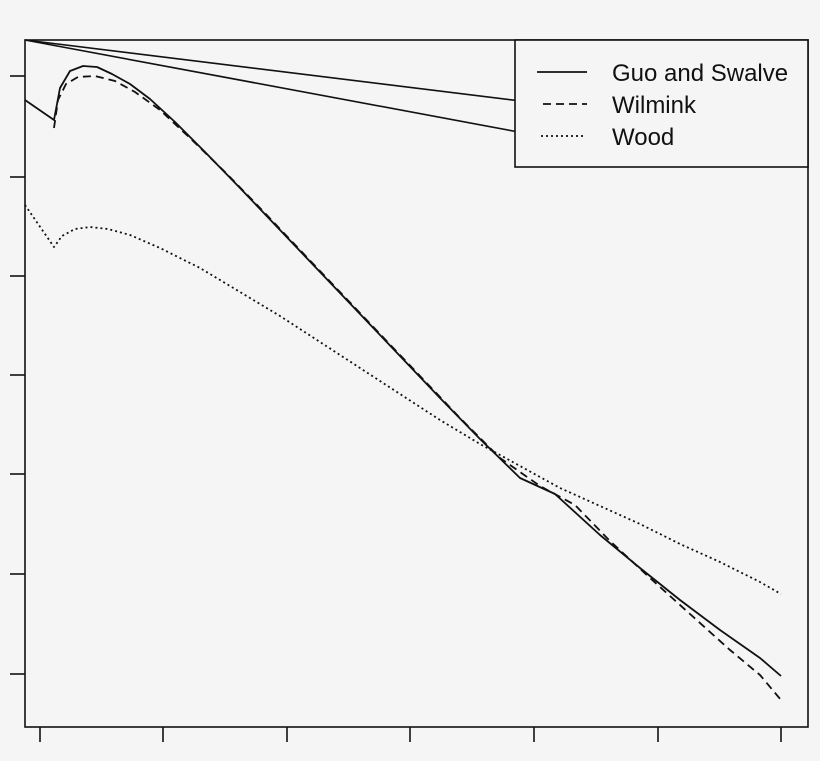  I want to click on legend-connector-lines, so click(285, 88).